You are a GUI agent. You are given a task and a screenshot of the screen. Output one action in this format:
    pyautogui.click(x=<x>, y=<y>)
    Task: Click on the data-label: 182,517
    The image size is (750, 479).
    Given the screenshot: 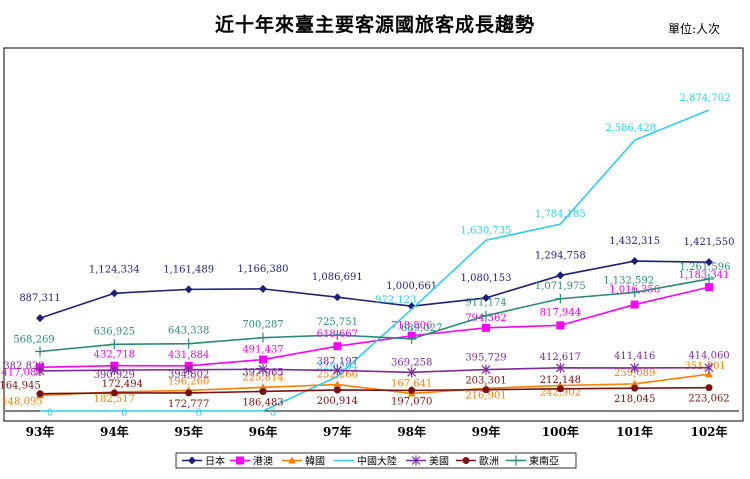 What is the action you would take?
    pyautogui.click(x=114, y=399)
    